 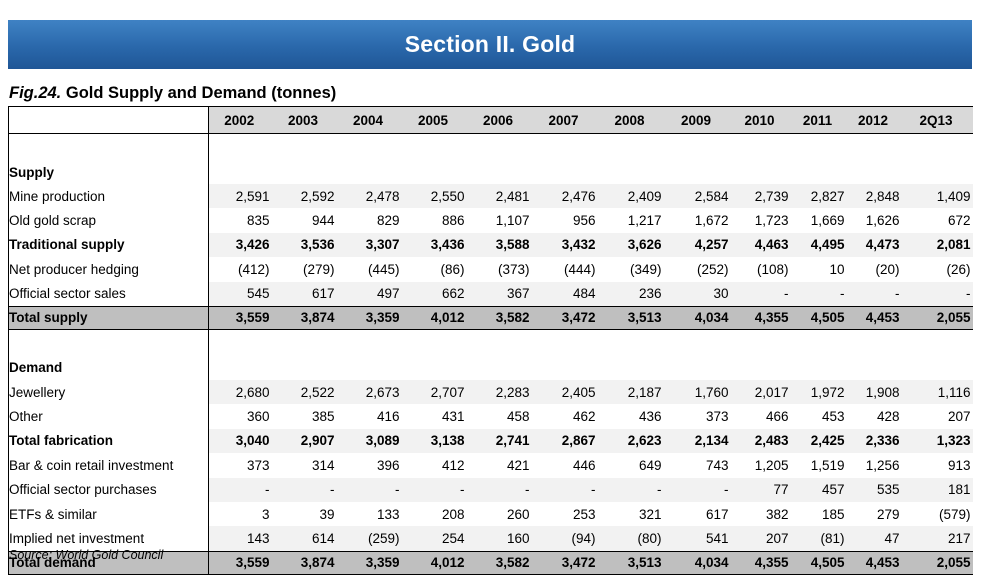 I want to click on value-cell: 1,116, so click(x=937, y=392).